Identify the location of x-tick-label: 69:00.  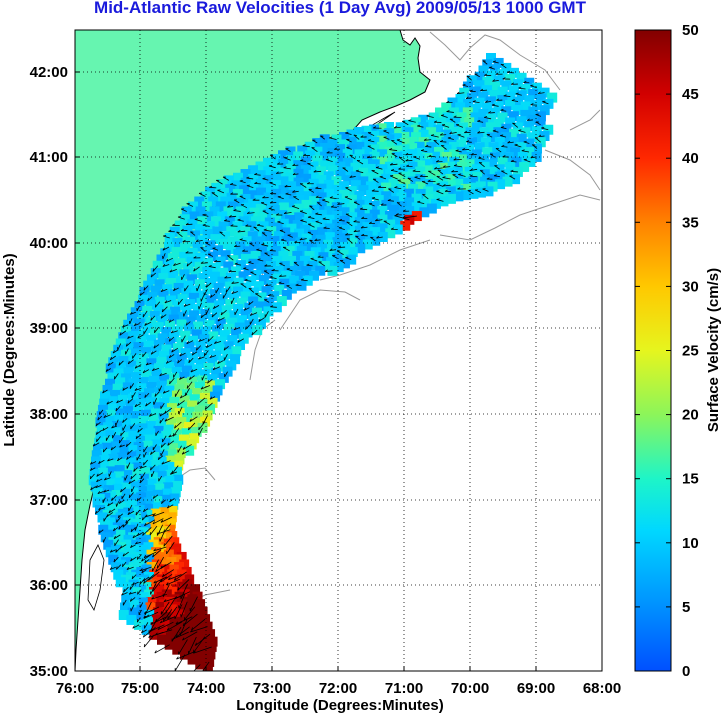
(536, 688).